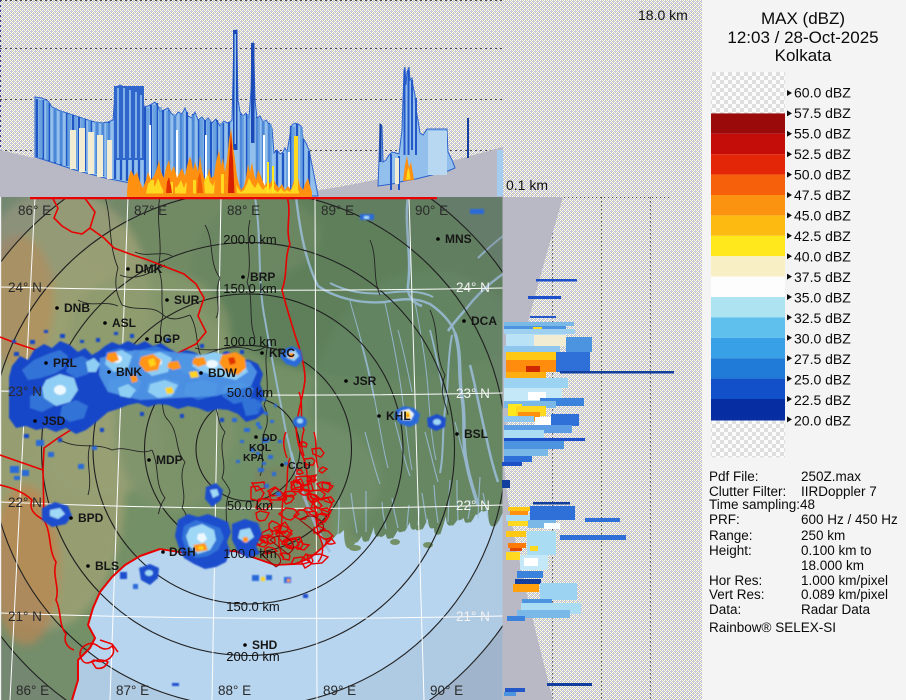  What do you see at coordinates (124, 323) in the screenshot?
I see `svg-text: ASL` at bounding box center [124, 323].